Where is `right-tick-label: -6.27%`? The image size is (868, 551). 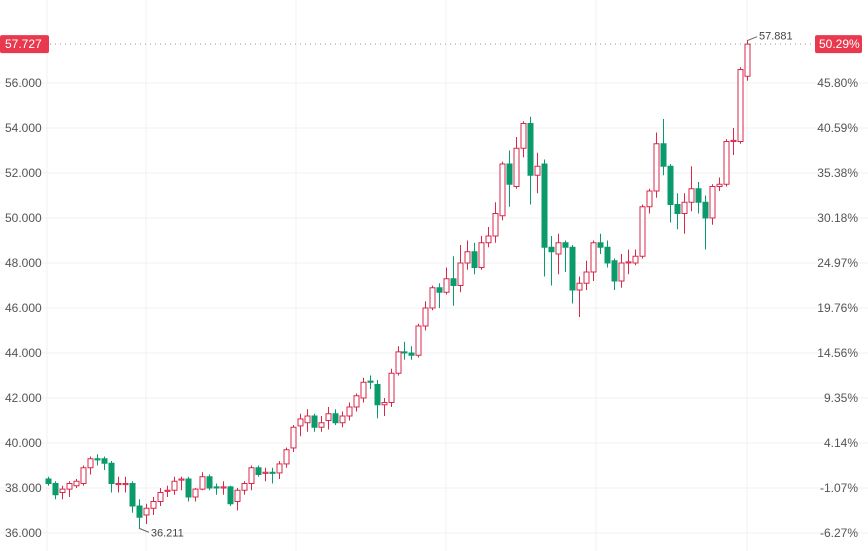
right-tick-label: -6.27% is located at coordinates (839, 533).